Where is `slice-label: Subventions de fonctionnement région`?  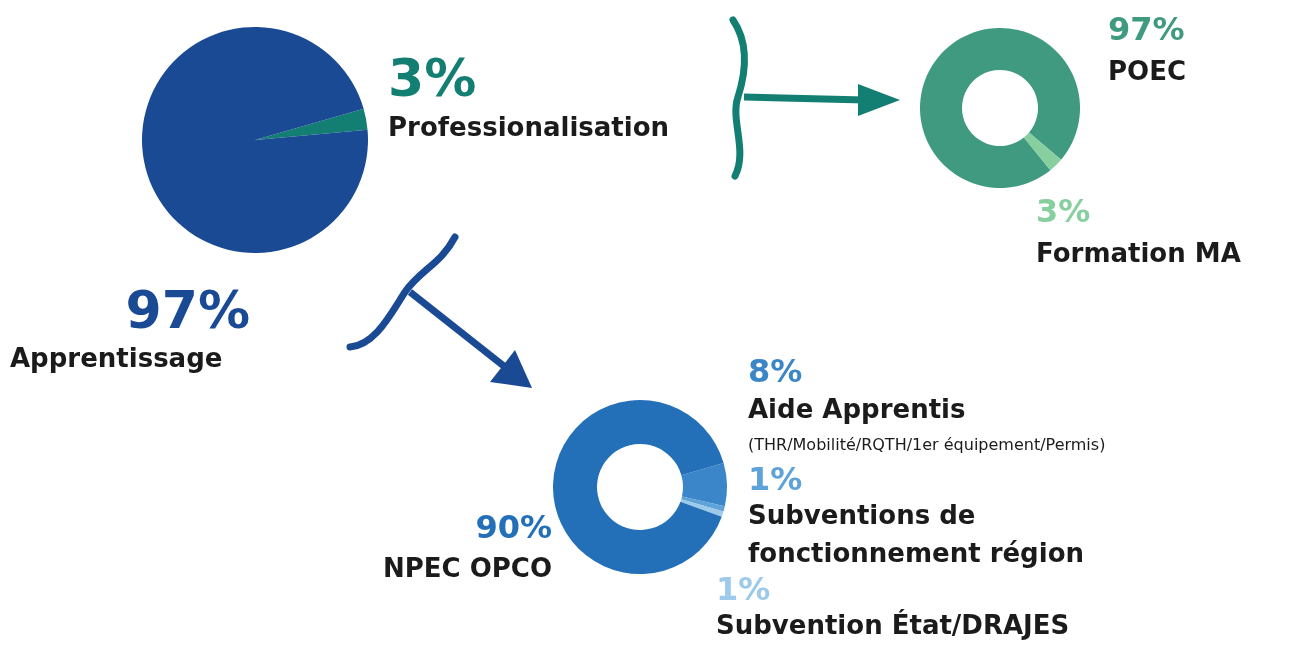
slice-label: Subventions de fonctionnement région is located at coordinates (916, 534).